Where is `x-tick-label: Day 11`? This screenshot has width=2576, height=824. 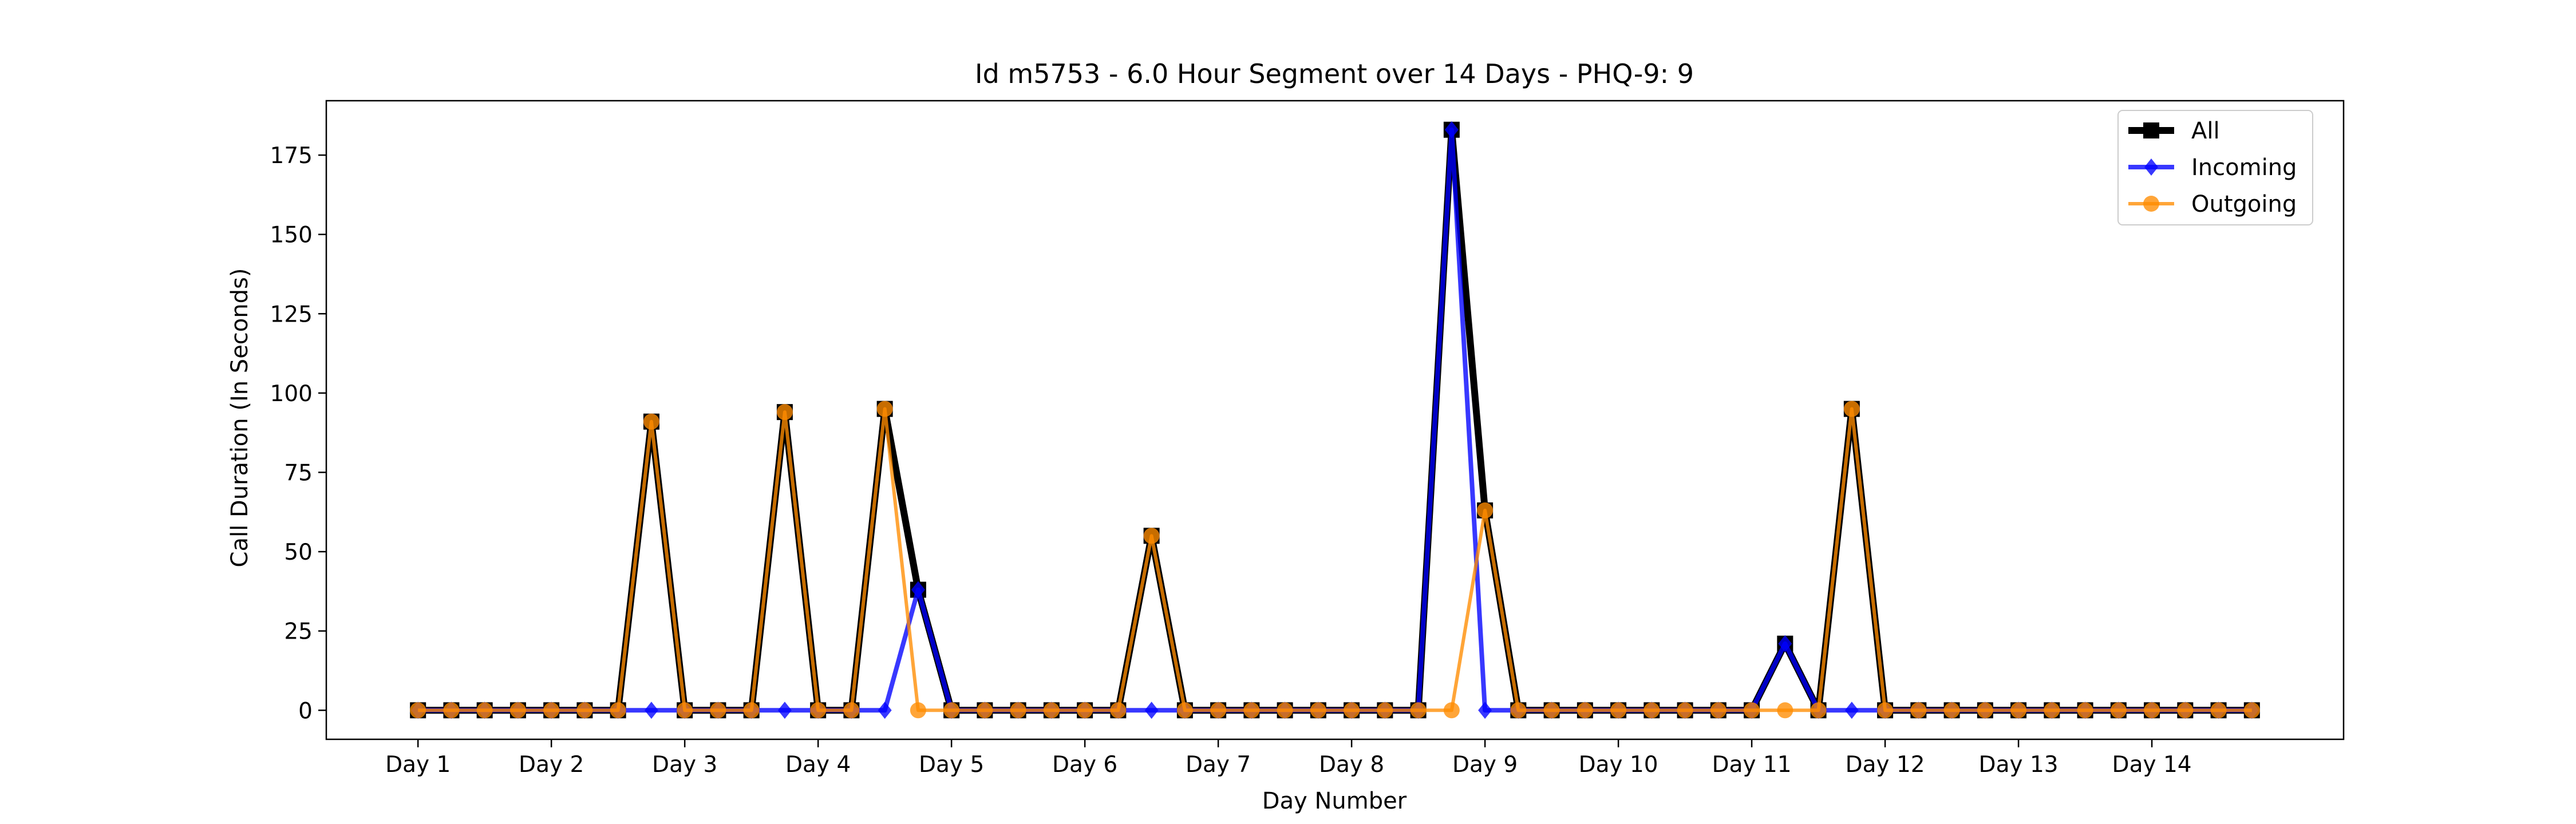
x-tick-label: Day 11 is located at coordinates (1752, 765).